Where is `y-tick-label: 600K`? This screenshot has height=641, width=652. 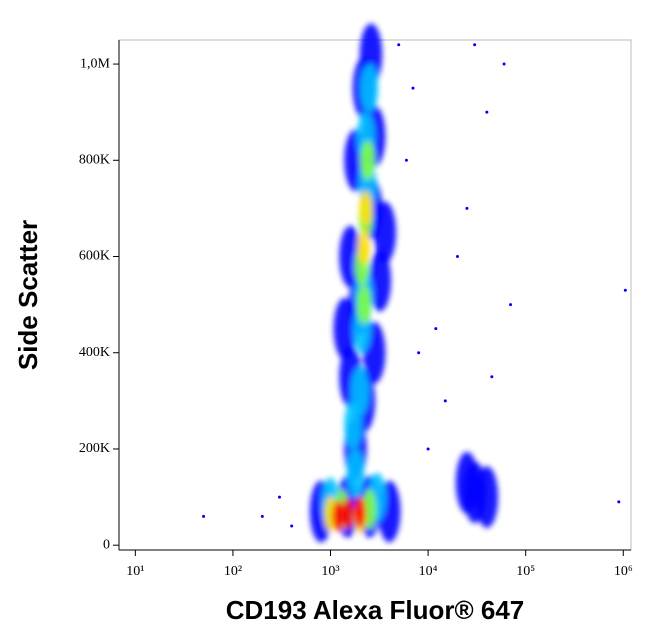
y-tick-label: 600K is located at coordinates (94, 256).